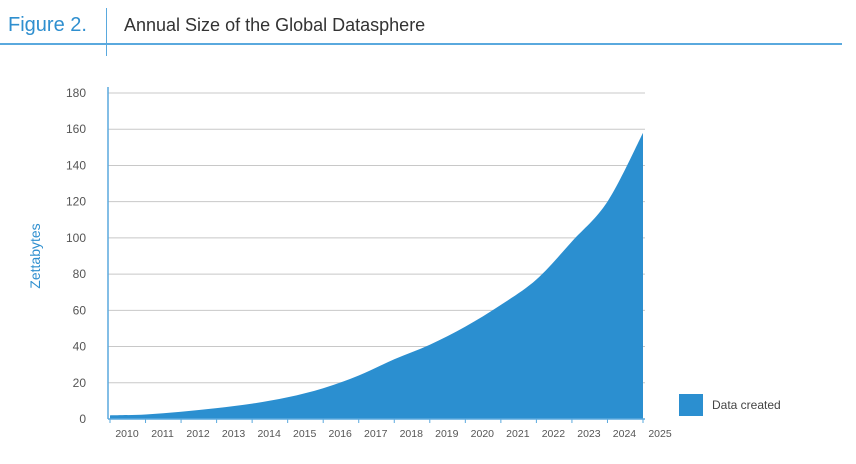 This screenshot has height=464, width=856. What do you see at coordinates (80, 274) in the screenshot?
I see `y-tick-label: 80` at bounding box center [80, 274].